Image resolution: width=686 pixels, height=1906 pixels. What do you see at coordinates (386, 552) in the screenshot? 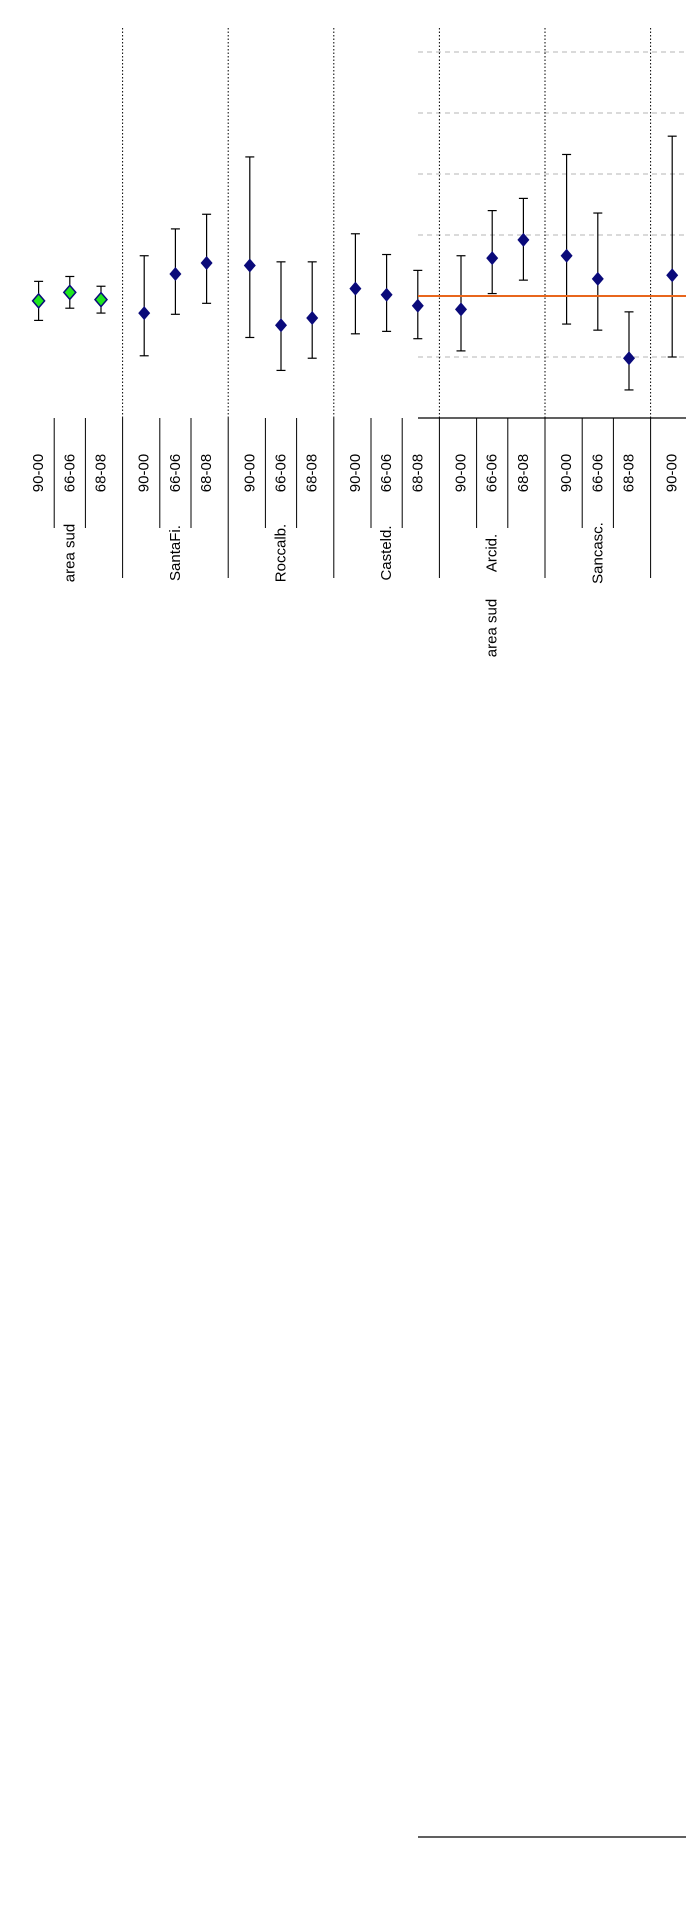
I see `group-label: Casteld.` at bounding box center [386, 552].